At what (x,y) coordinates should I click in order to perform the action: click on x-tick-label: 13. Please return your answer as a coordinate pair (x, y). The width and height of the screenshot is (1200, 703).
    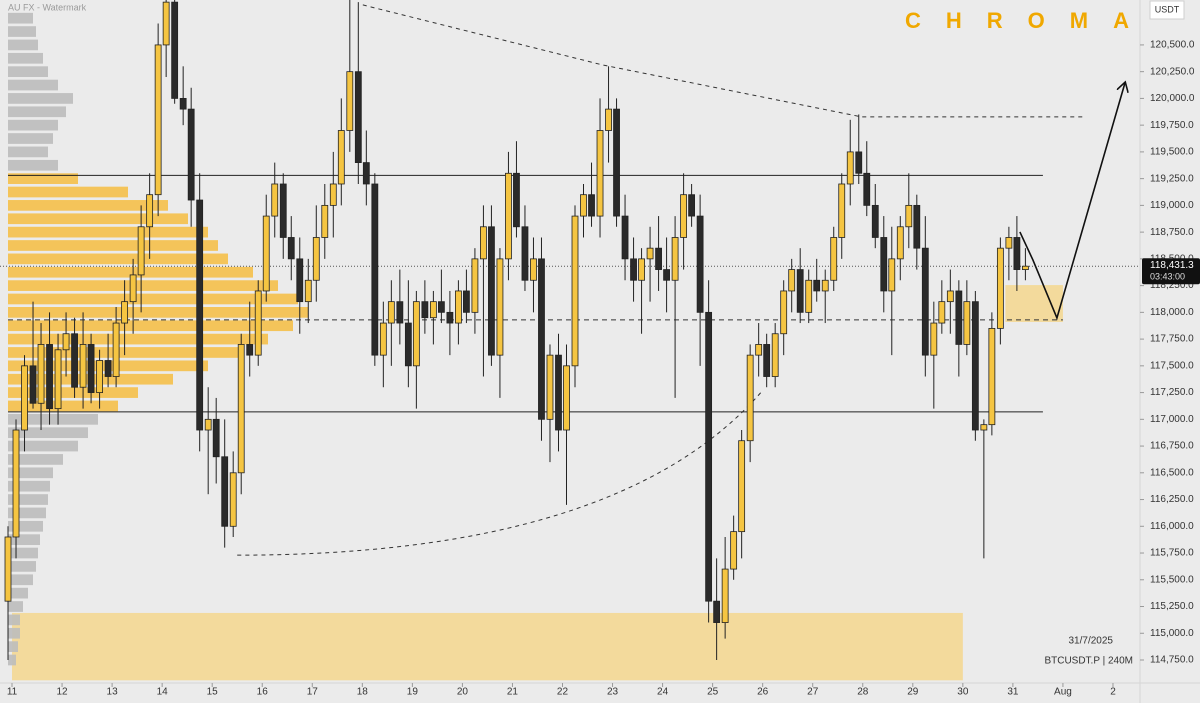
    Looking at the image, I should click on (113, 692).